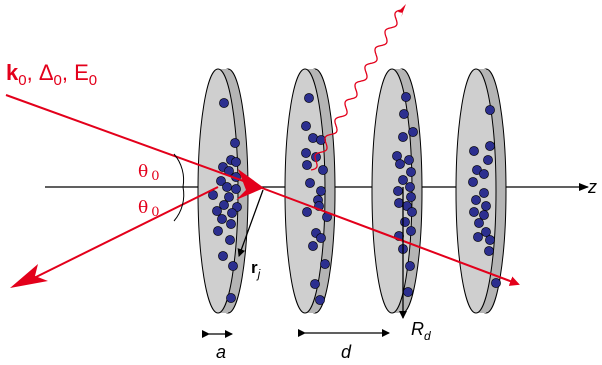 The image size is (602, 365). Describe the element at coordinates (392, 191) in the screenshot. I see `disc-face` at that location.